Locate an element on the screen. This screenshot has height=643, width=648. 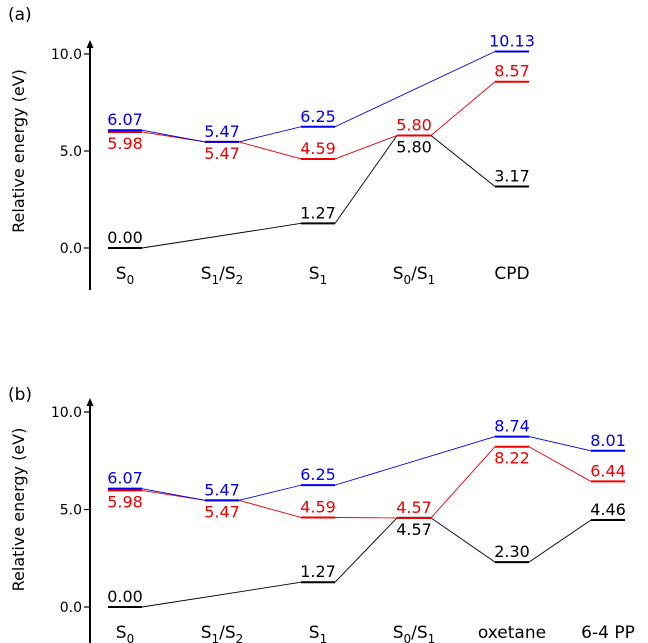
value-label: 10.13 is located at coordinates (512, 40).